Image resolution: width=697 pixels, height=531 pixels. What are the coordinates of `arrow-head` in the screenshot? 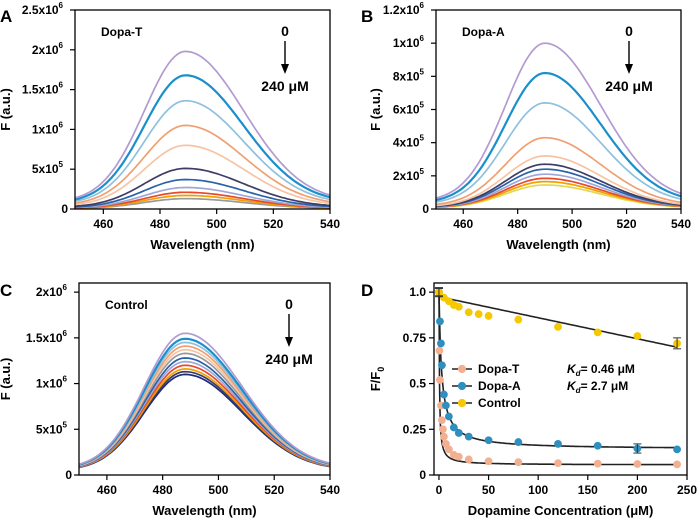 It's located at (629, 69).